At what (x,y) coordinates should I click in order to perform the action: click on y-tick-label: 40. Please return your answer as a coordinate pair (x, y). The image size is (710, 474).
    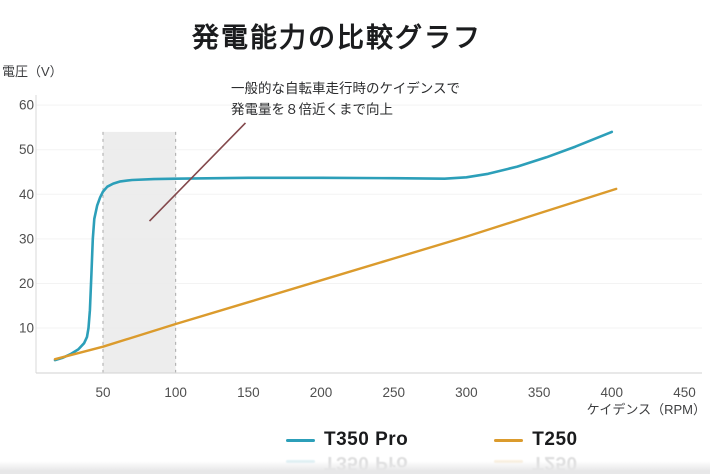
    Looking at the image, I should click on (26, 194).